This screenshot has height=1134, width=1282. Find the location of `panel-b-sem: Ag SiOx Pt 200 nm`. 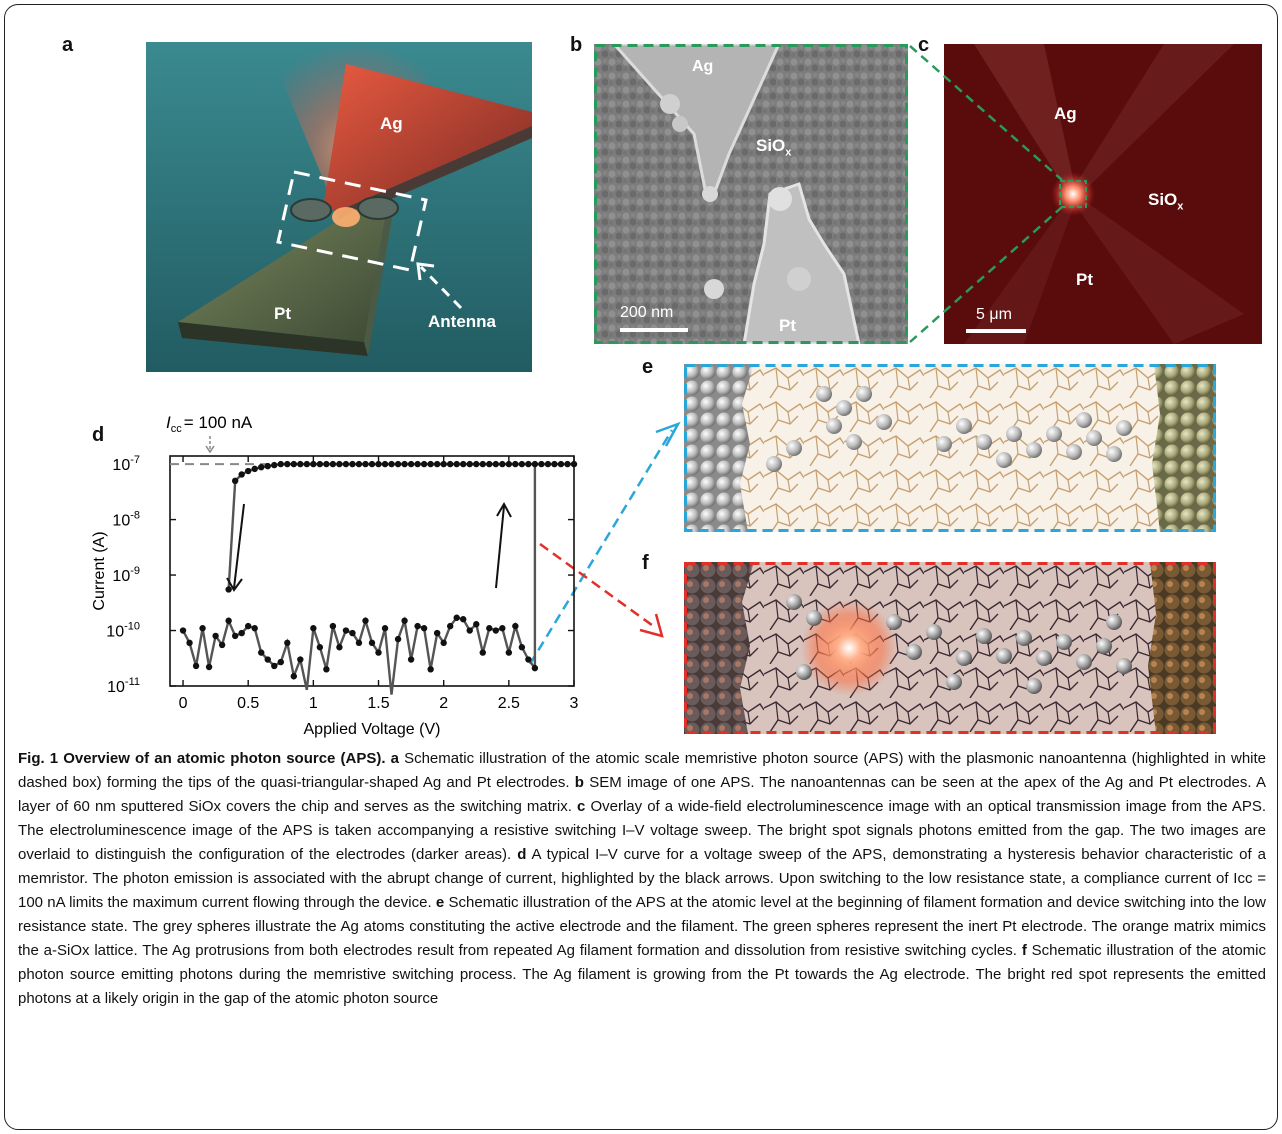

panel-b-sem: Ag SiOx Pt 200 nm is located at coordinates (751, 194).